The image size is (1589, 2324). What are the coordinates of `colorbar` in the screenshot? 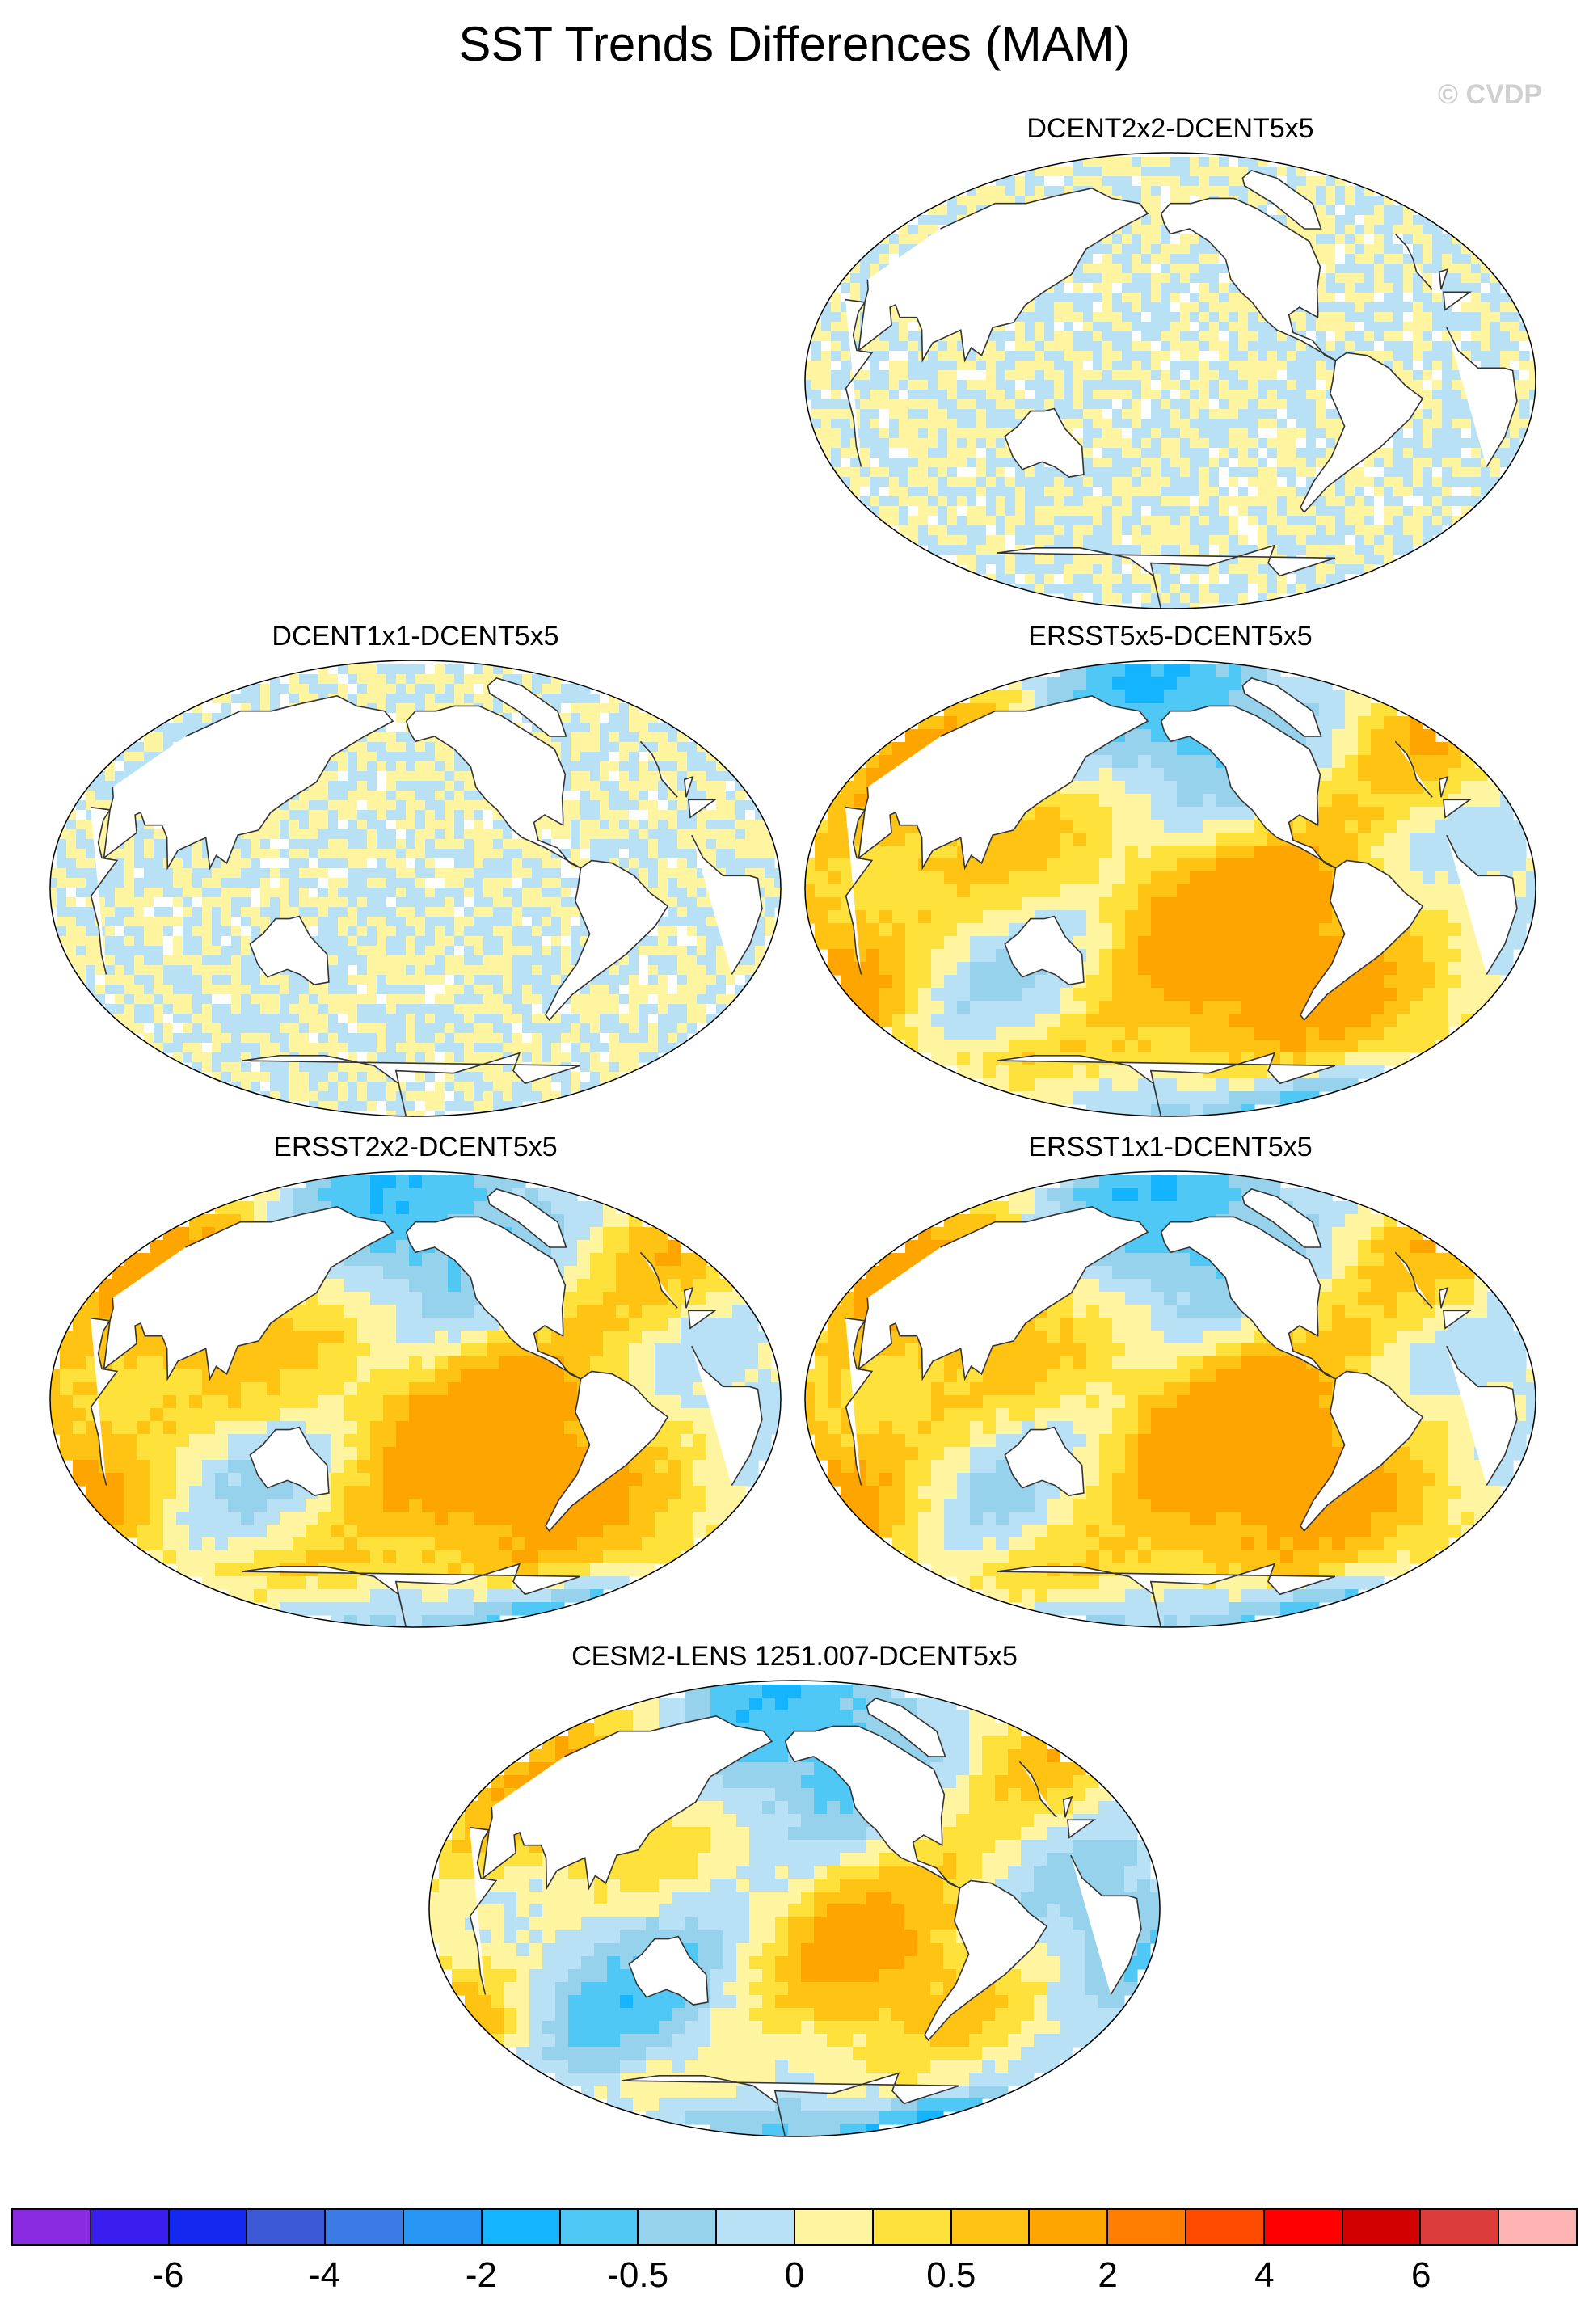 It's located at (794, 2227).